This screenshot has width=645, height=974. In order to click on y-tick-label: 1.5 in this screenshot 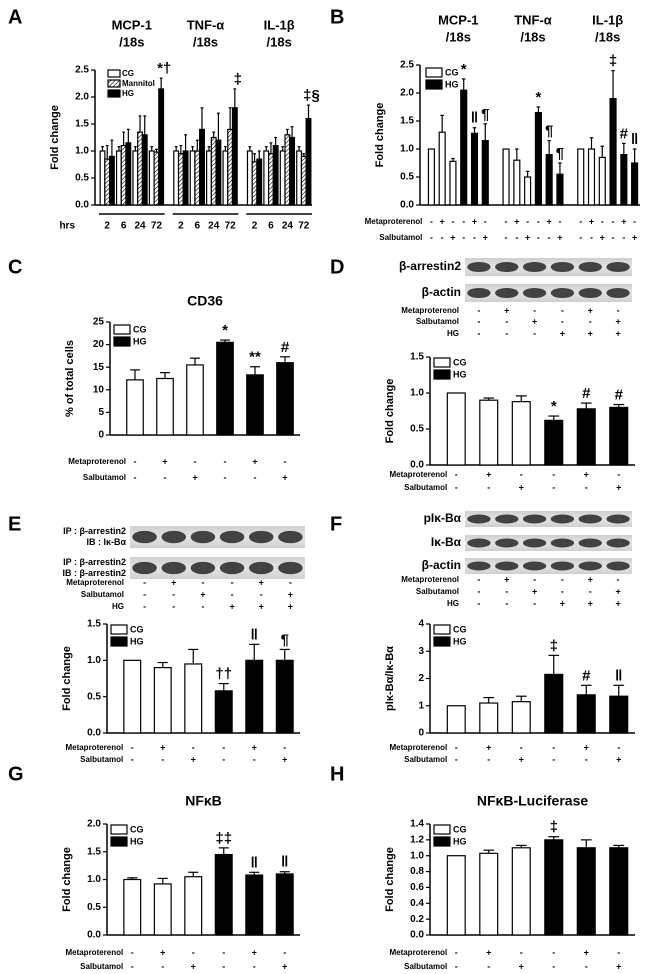, I will do `click(417, 357)`.